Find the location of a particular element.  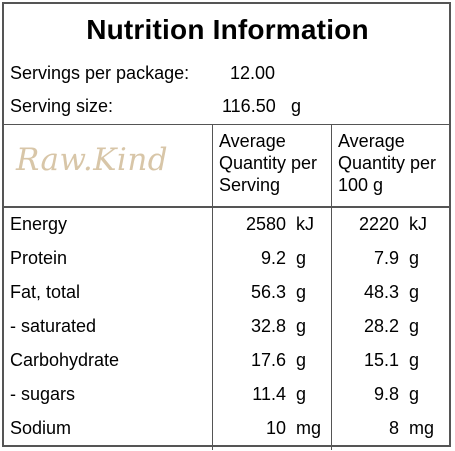

per100-value: 8 is located at coordinates (393, 428).